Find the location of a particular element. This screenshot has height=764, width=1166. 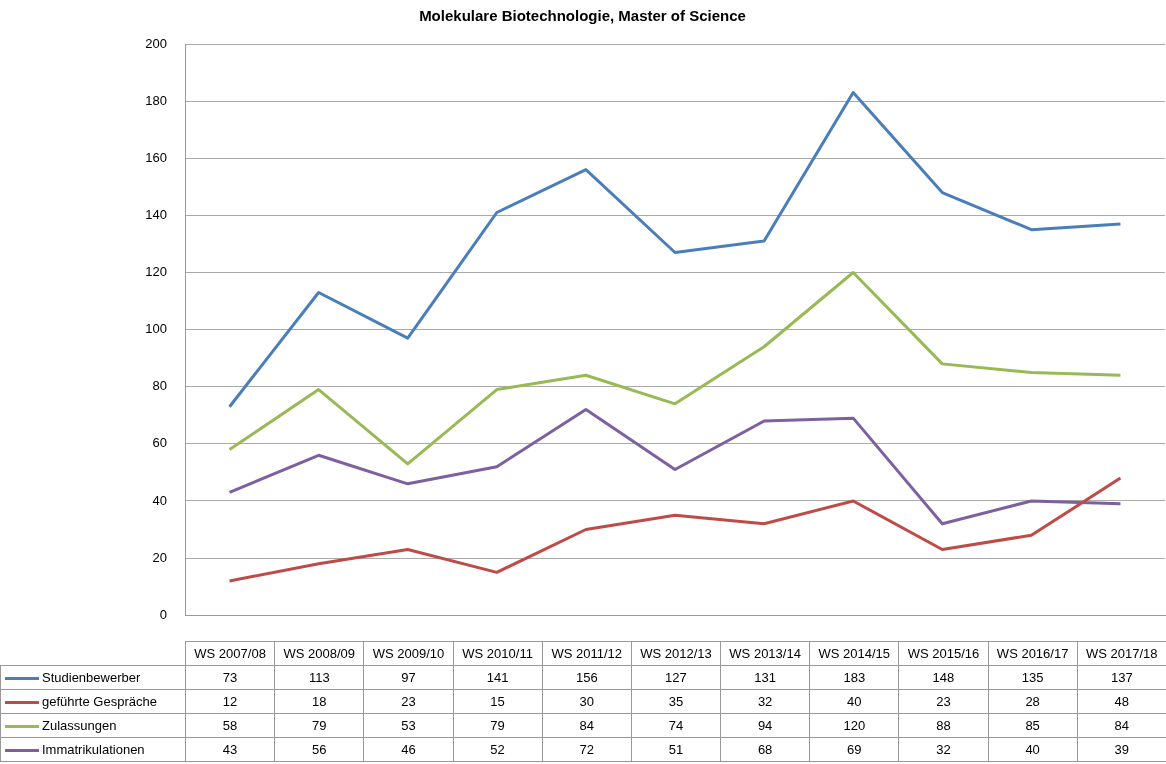

x-tick-label: WS 2016/17 is located at coordinates (1033, 653).